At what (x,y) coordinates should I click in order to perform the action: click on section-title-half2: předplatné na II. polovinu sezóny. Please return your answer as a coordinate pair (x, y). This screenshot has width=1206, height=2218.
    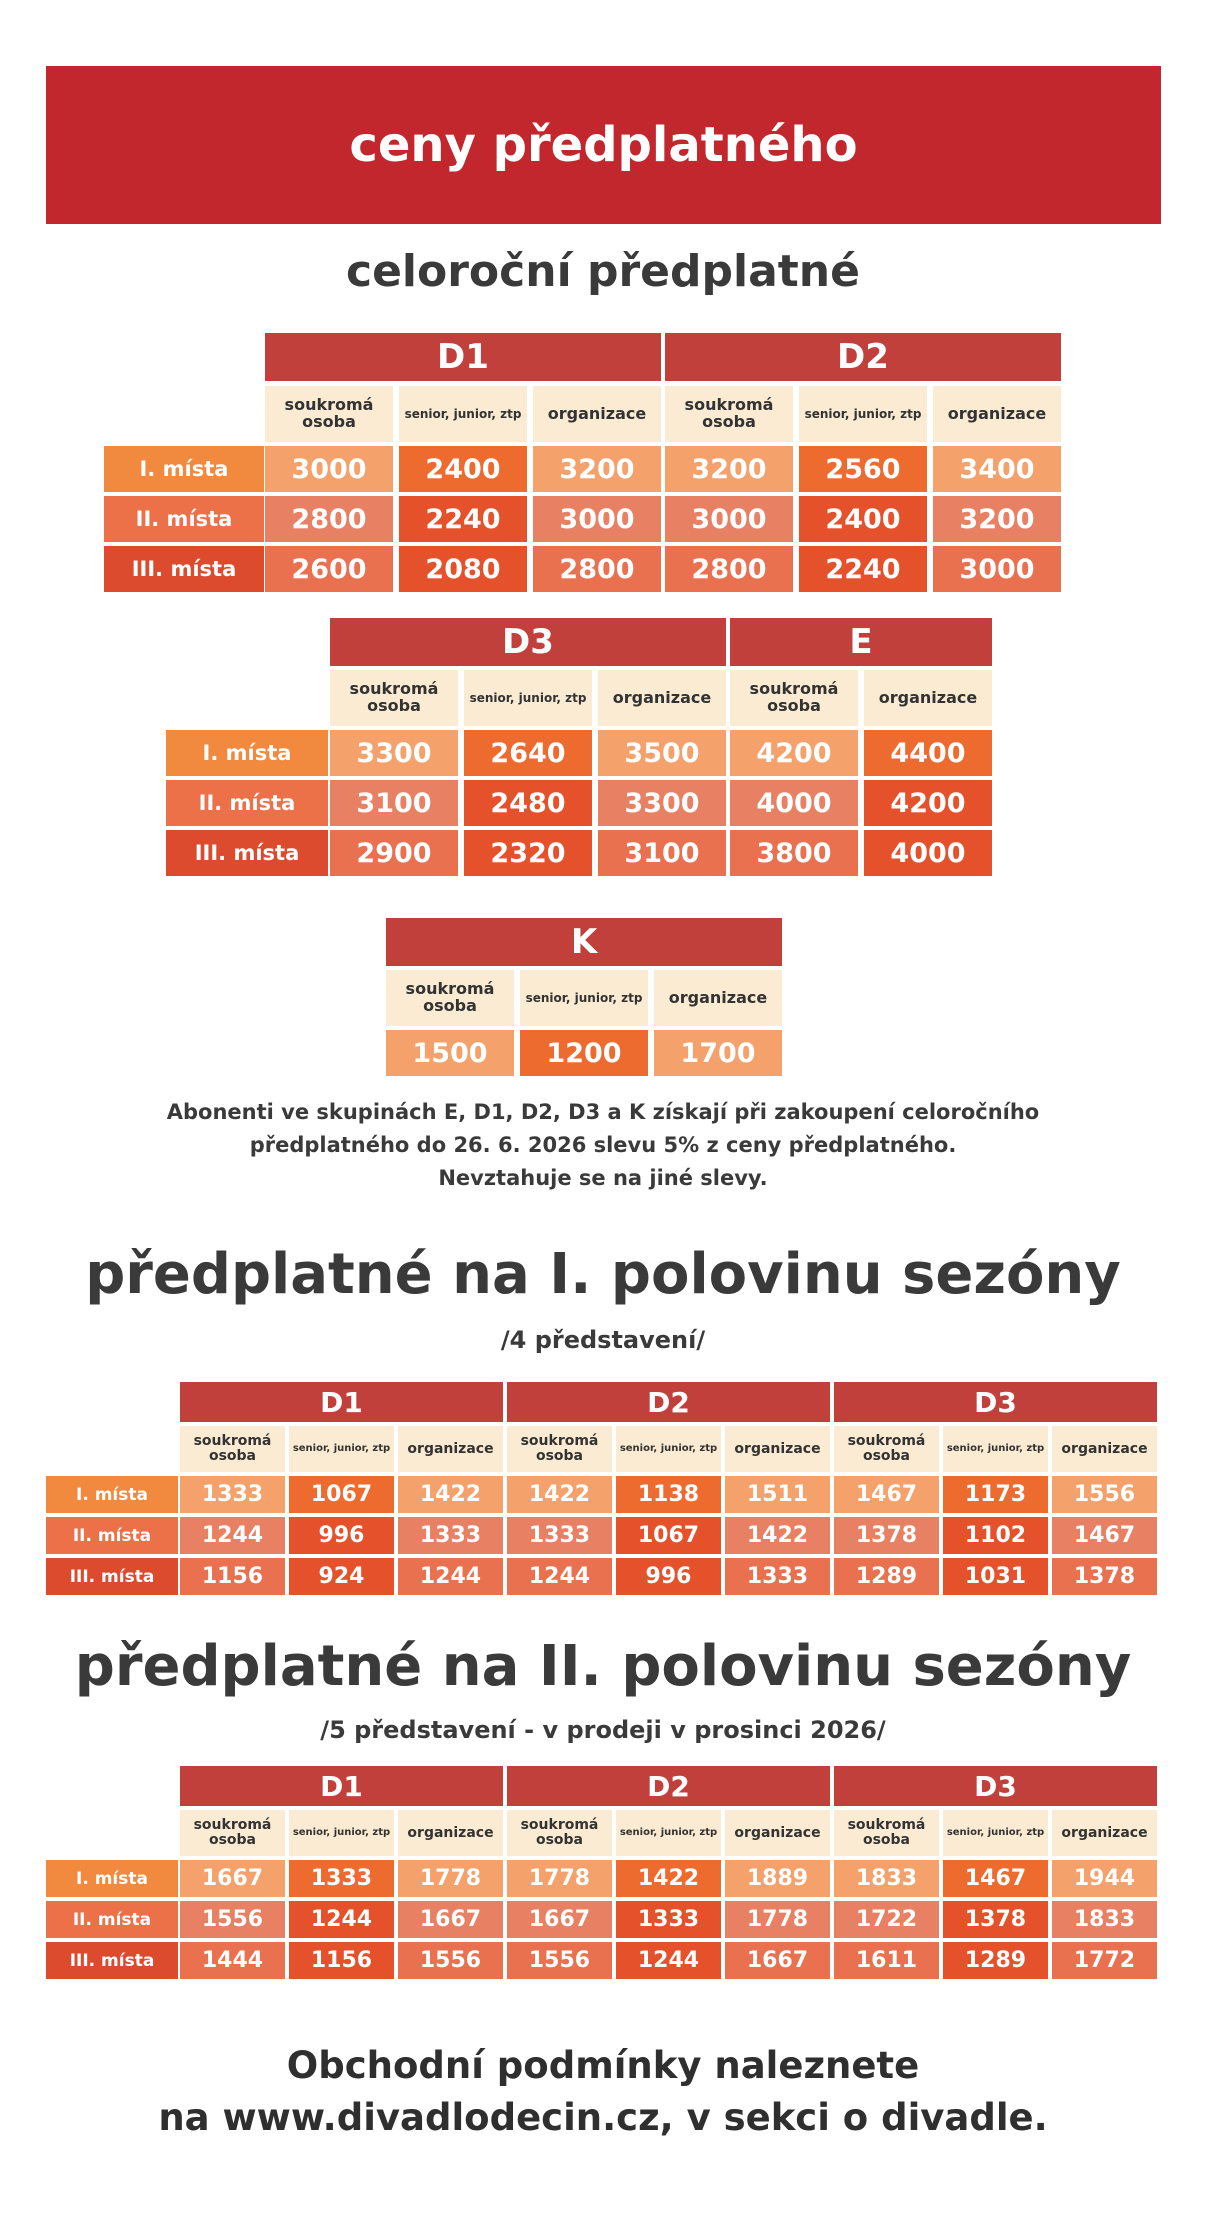
    Looking at the image, I should click on (603, 1666).